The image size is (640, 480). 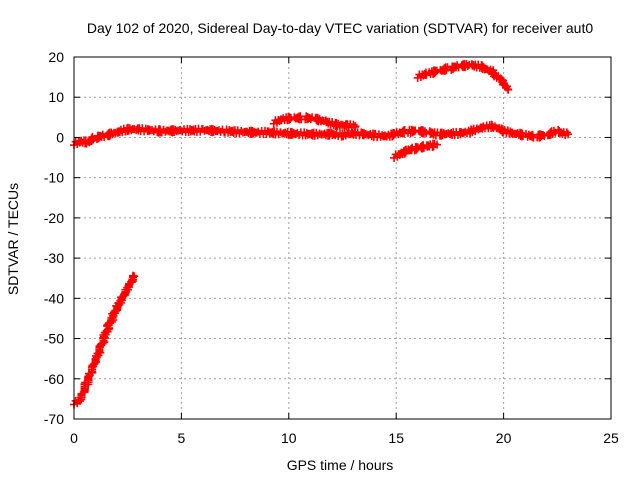 I want to click on x-tick-labels: 0 5 10 15 20 25, so click(x=344, y=438).